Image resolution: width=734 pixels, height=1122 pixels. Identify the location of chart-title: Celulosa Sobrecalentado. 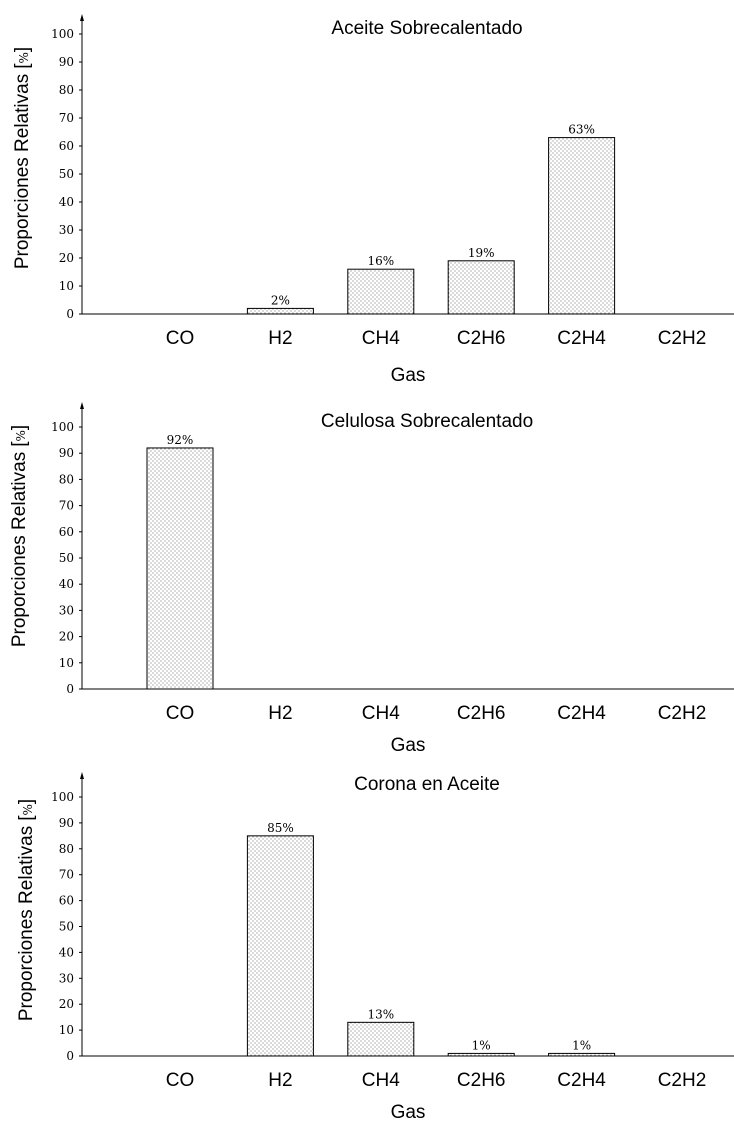
(427, 421).